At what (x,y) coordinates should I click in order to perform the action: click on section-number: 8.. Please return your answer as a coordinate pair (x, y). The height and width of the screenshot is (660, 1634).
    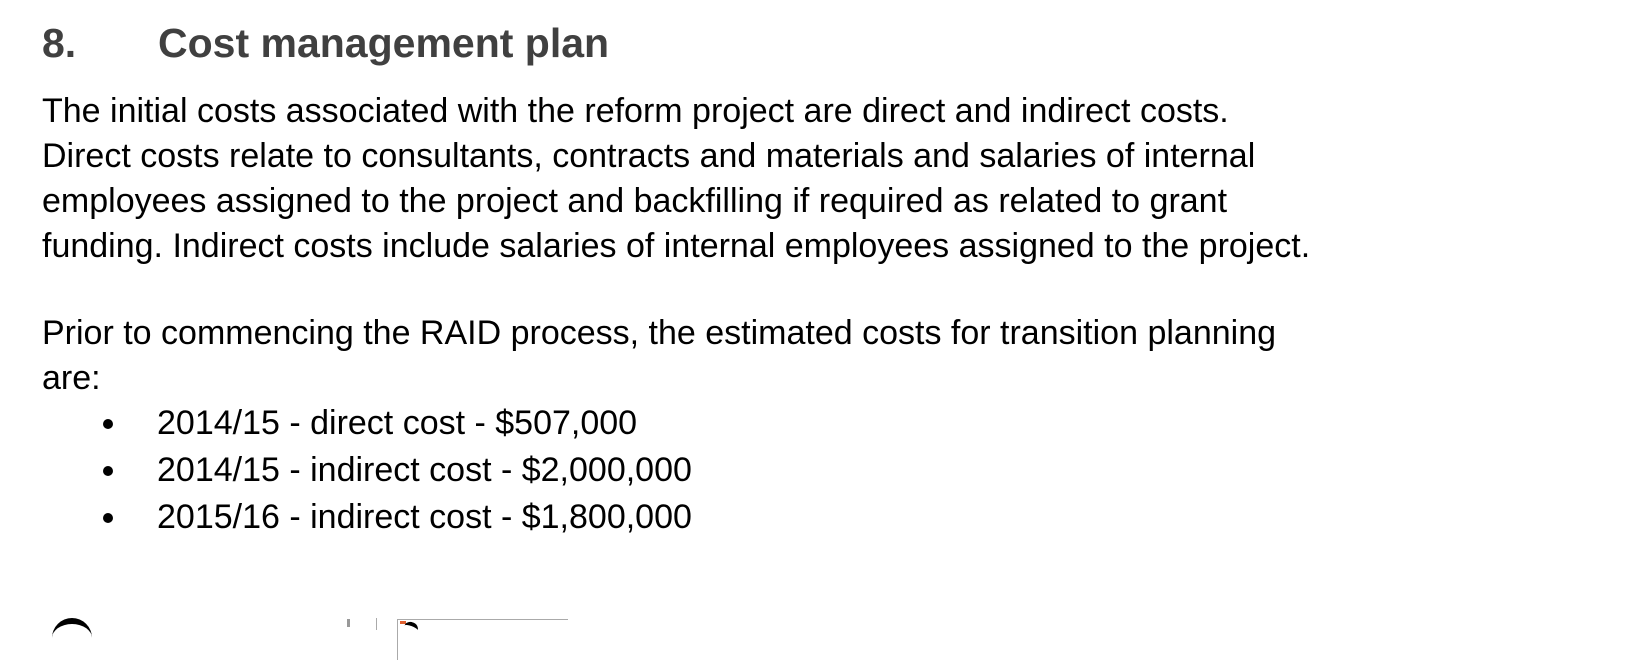
    Looking at the image, I should click on (59, 43).